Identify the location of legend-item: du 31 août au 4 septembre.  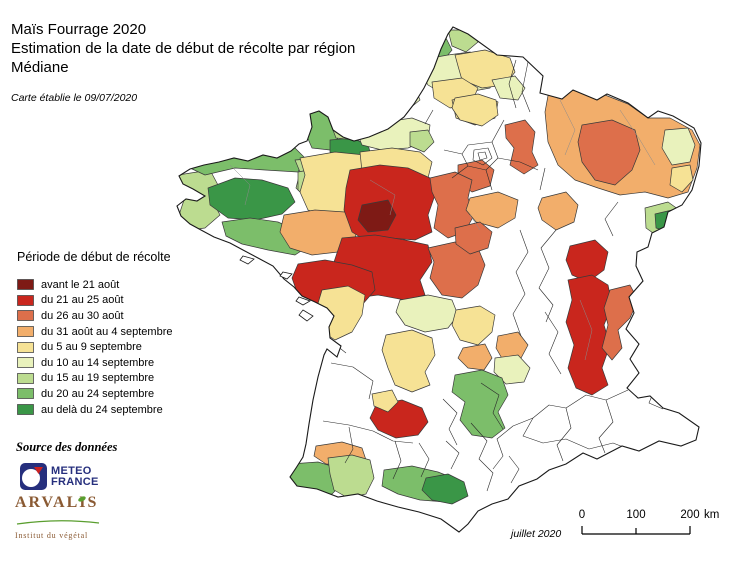
(94, 332).